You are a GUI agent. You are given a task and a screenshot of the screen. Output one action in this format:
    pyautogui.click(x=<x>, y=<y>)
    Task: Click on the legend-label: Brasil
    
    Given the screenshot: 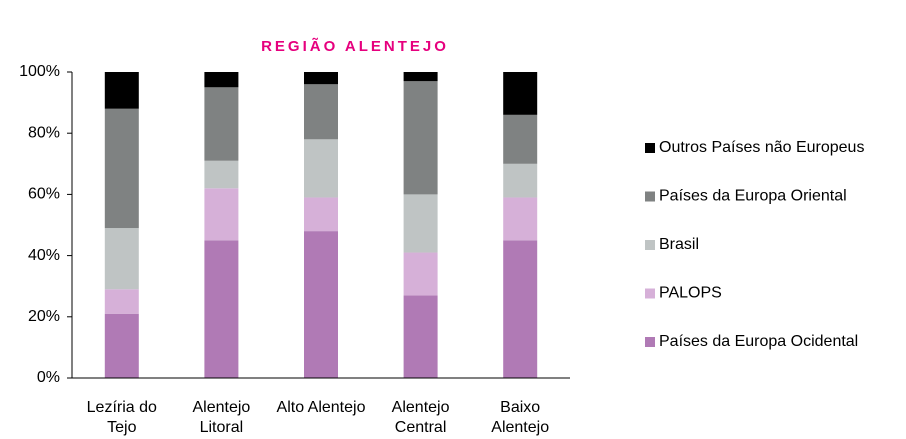 What is the action you would take?
    pyautogui.click(x=679, y=244)
    